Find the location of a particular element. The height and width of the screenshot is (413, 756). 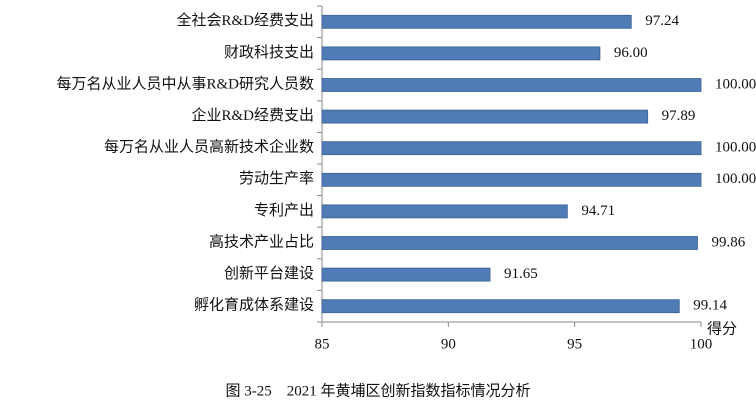

value-label: 96.00 is located at coordinates (631, 53).